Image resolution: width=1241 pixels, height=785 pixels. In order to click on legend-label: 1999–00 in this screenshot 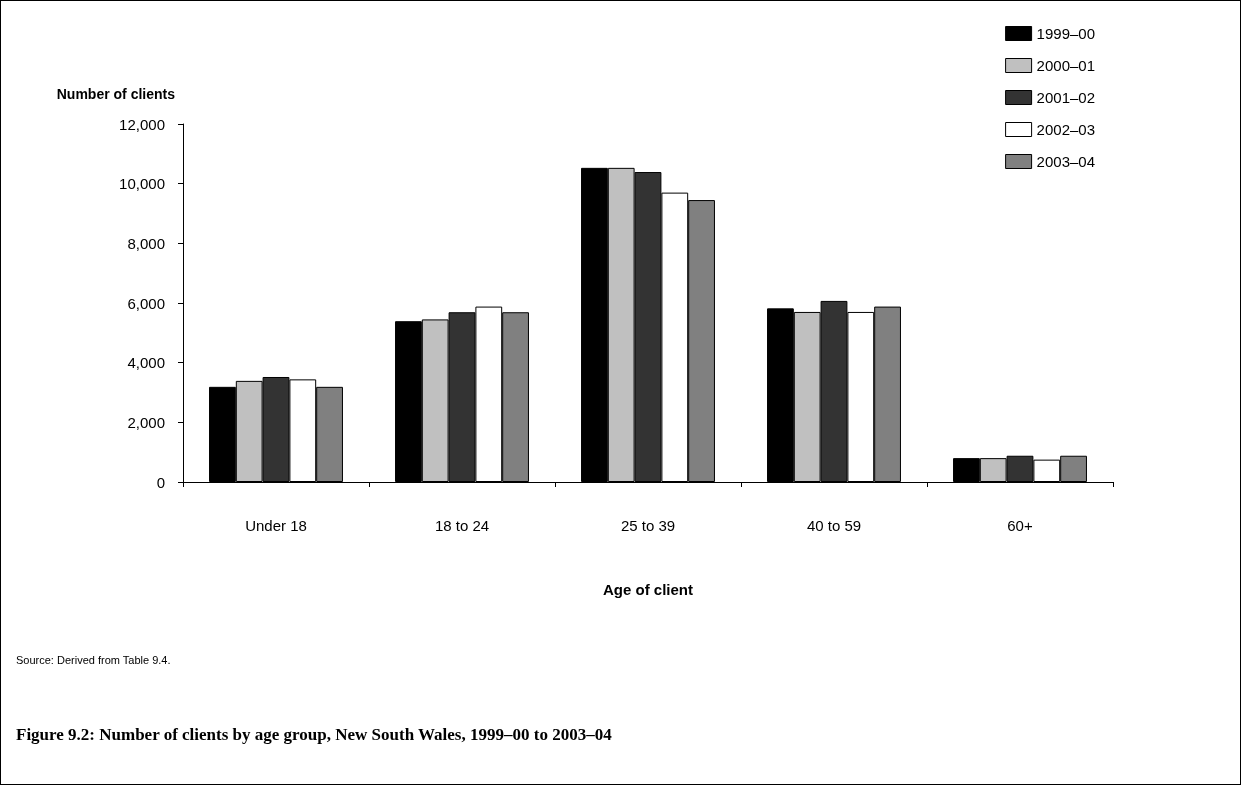, I will do `click(1066, 33)`.